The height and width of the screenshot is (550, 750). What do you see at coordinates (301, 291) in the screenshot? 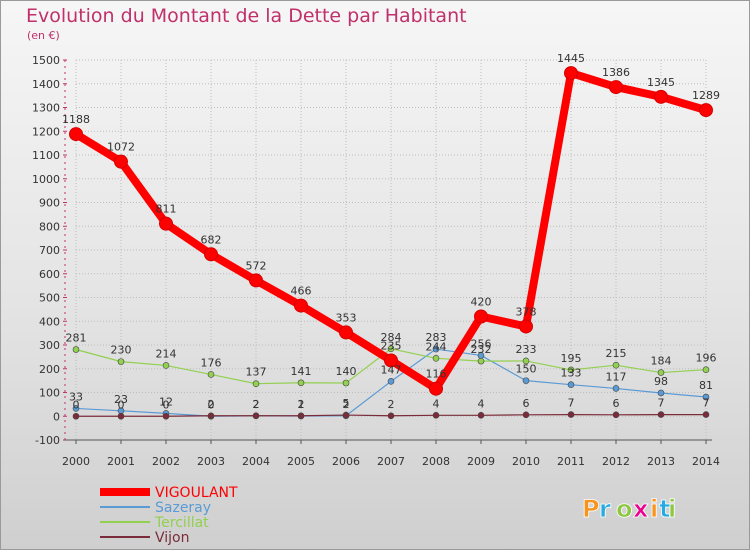
I see `data-label-vigoulant: 466` at bounding box center [301, 291].